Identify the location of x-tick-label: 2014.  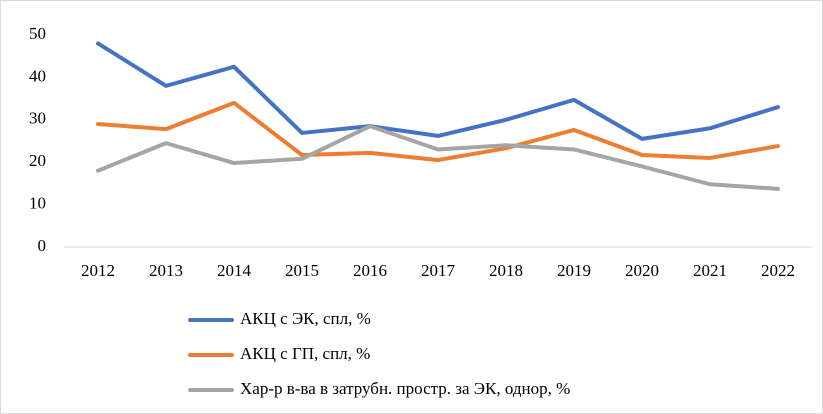
(234, 270).